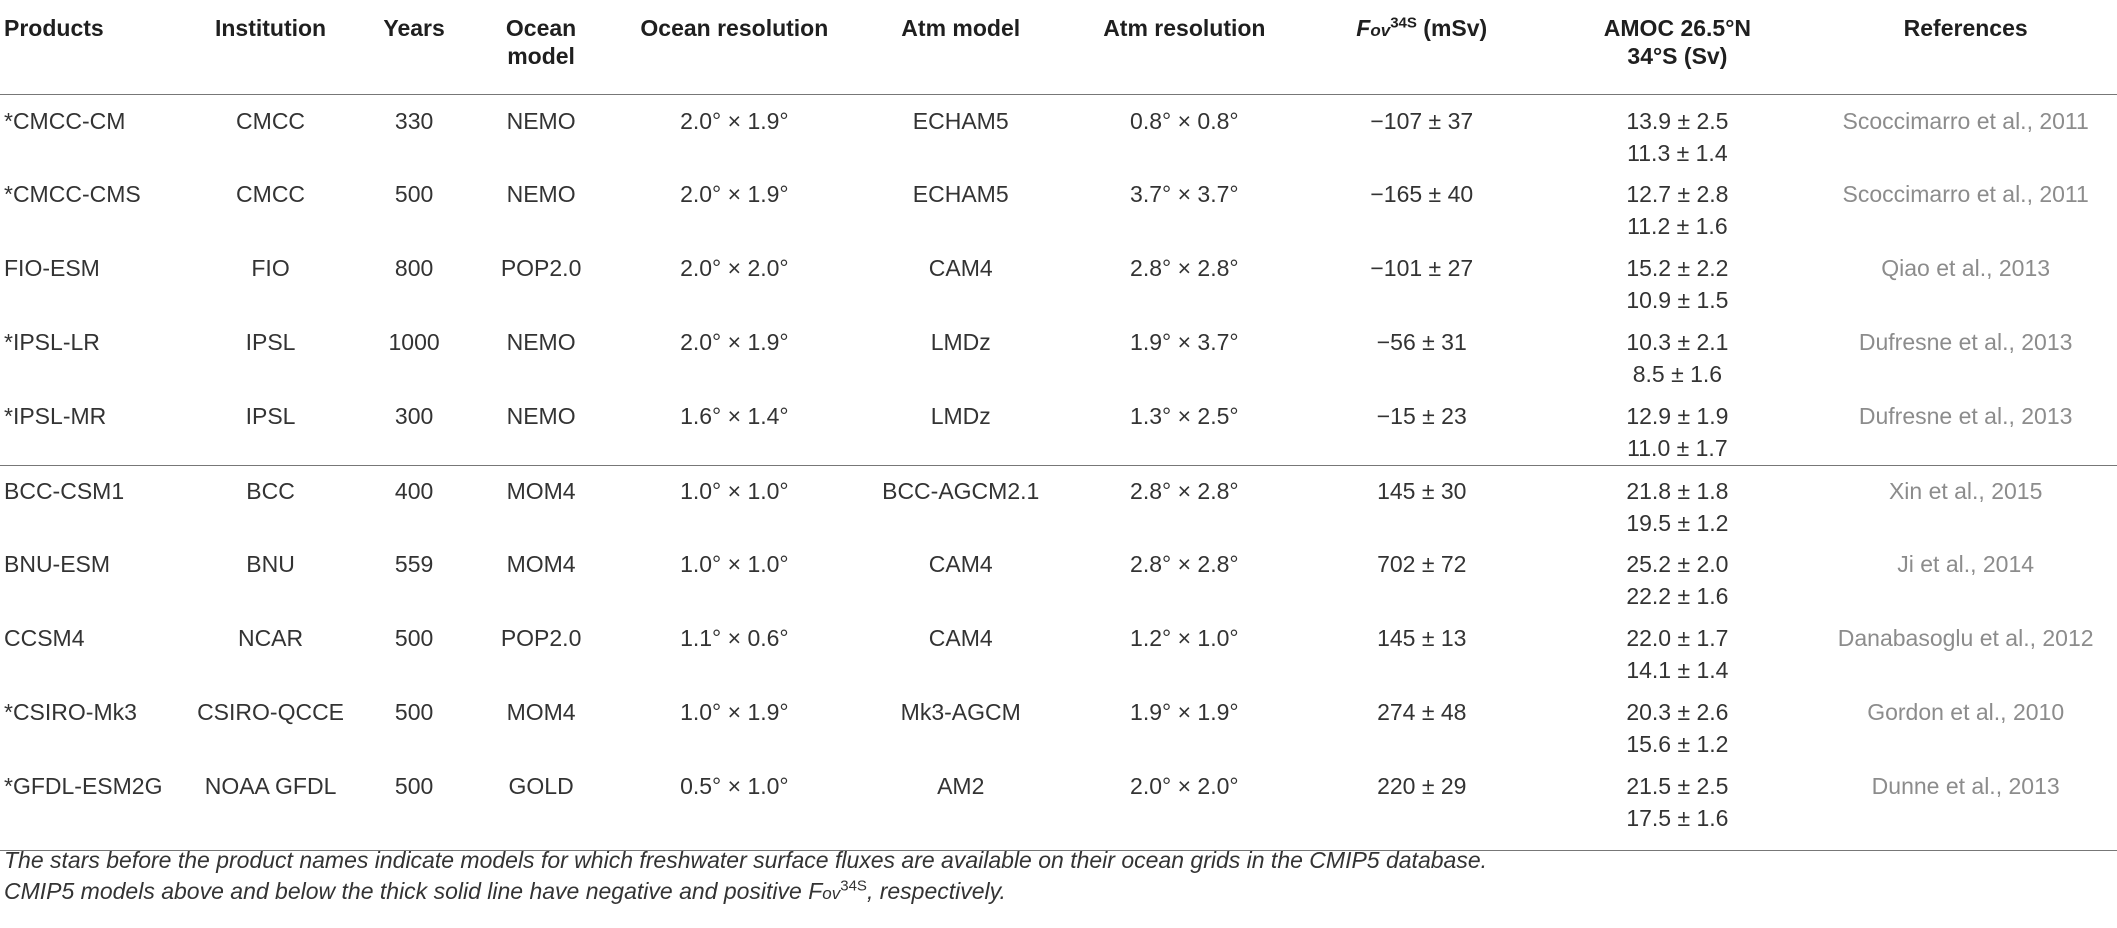 The height and width of the screenshot is (928, 2117). Describe the element at coordinates (541, 501) in the screenshot. I see `cell-ocean-model: MOM4` at that location.